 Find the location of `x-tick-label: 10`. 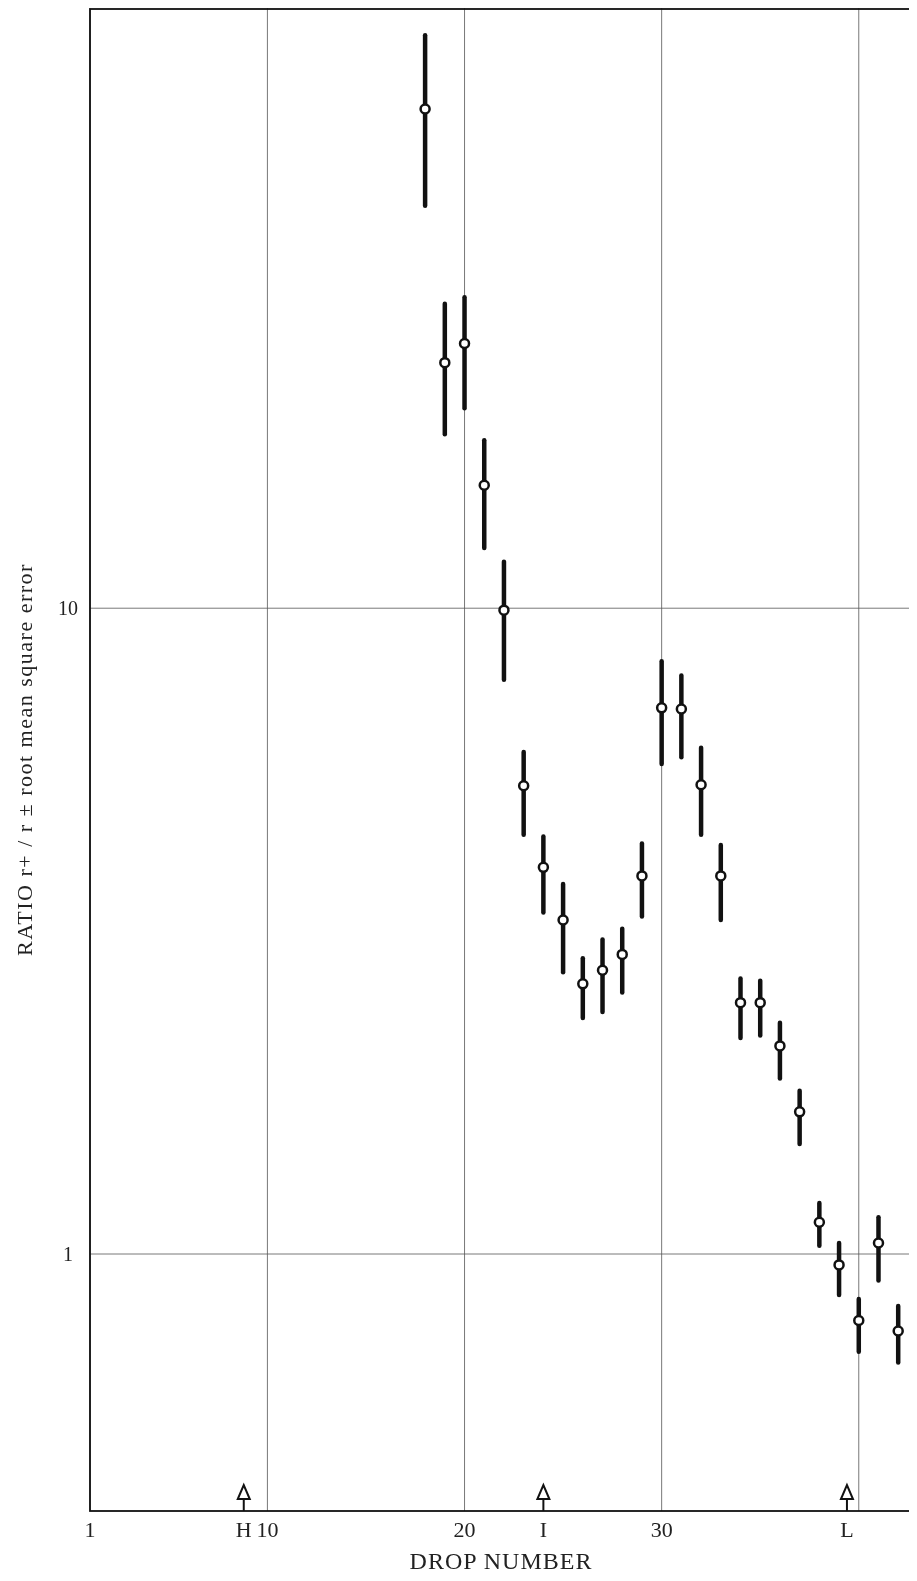

x-tick-label: 10 is located at coordinates (267, 1529).